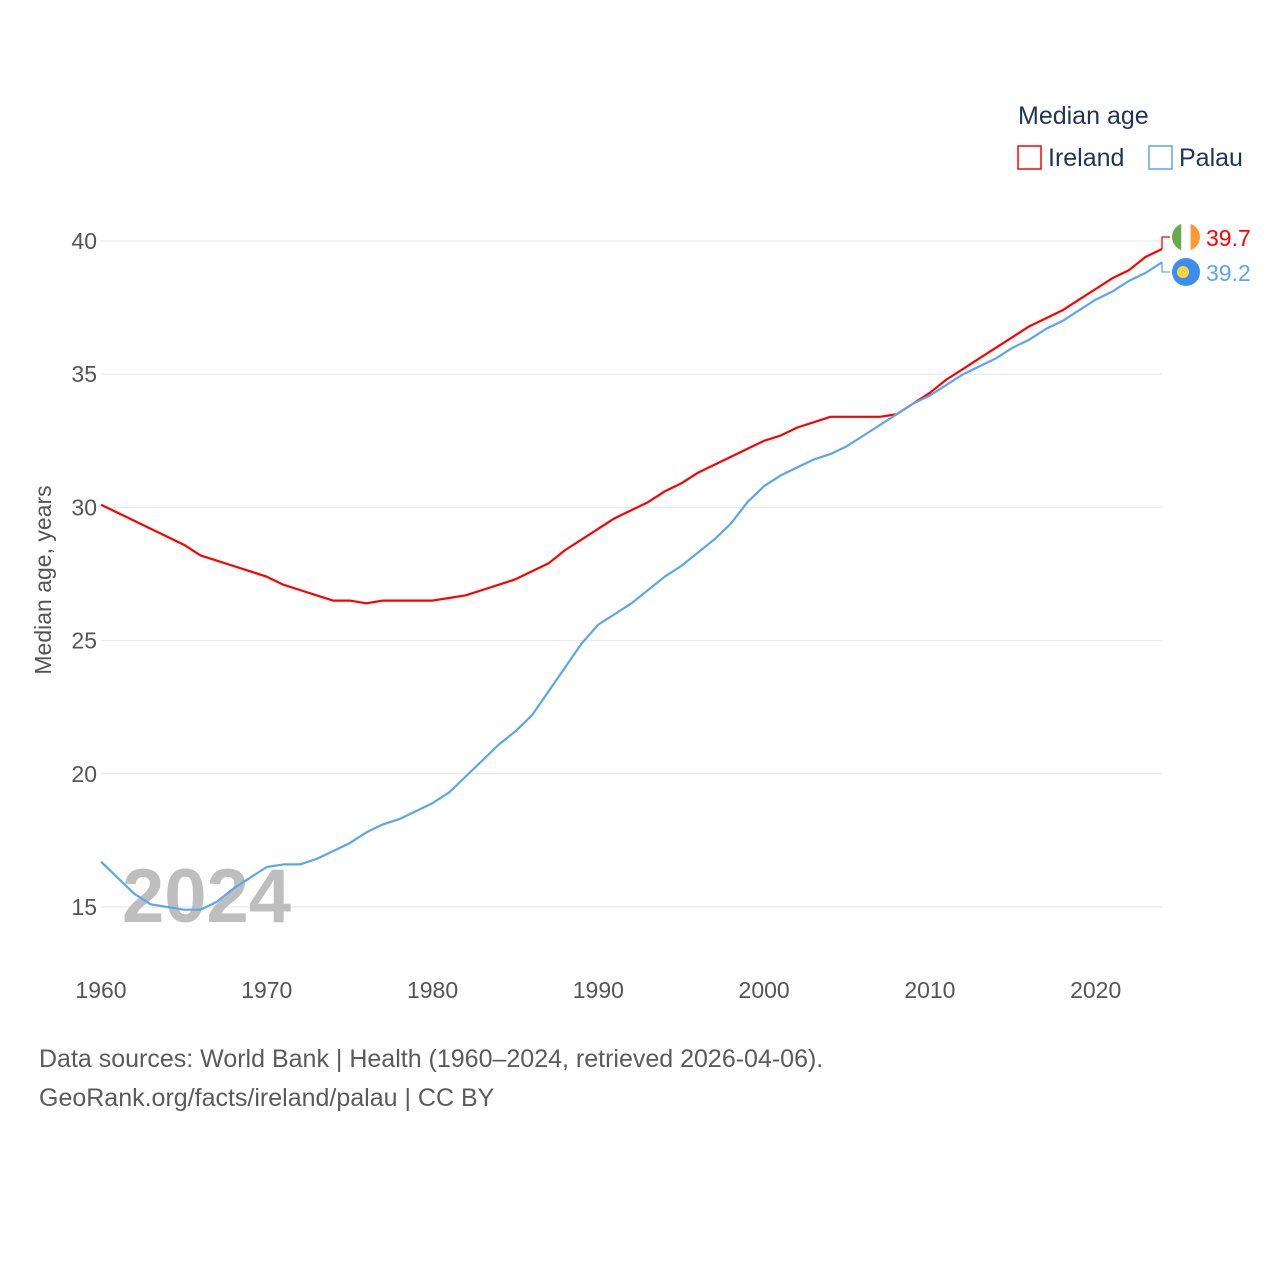 This screenshot has height=1280, width=1280. Describe the element at coordinates (1086, 158) in the screenshot. I see `legend-label-ireland: Ireland` at that location.